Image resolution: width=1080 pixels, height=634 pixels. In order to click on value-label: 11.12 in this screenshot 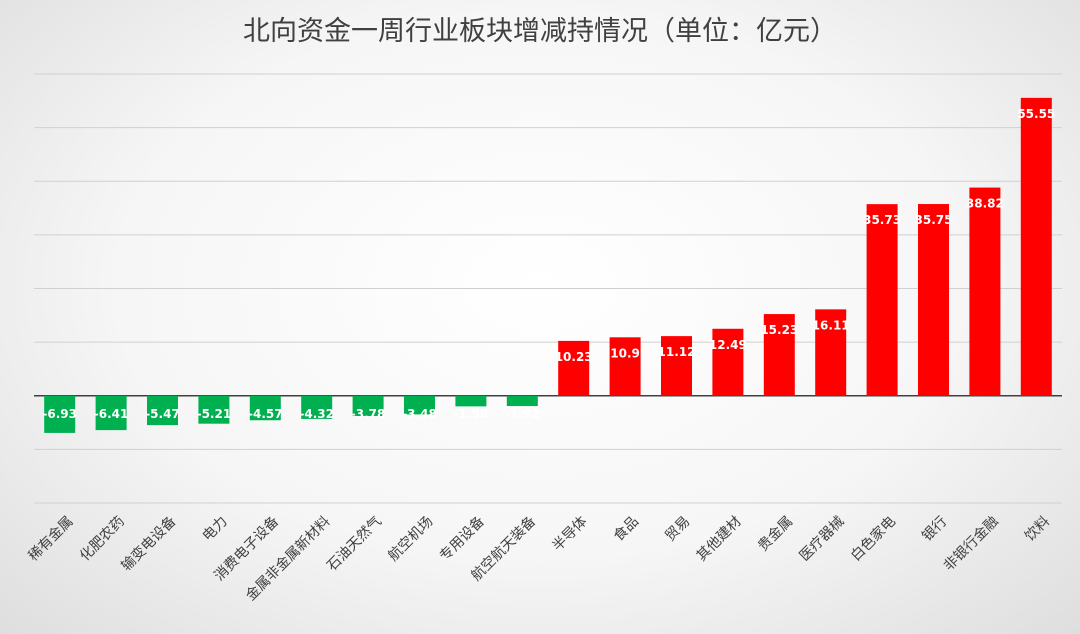, I will do `click(677, 352)`.